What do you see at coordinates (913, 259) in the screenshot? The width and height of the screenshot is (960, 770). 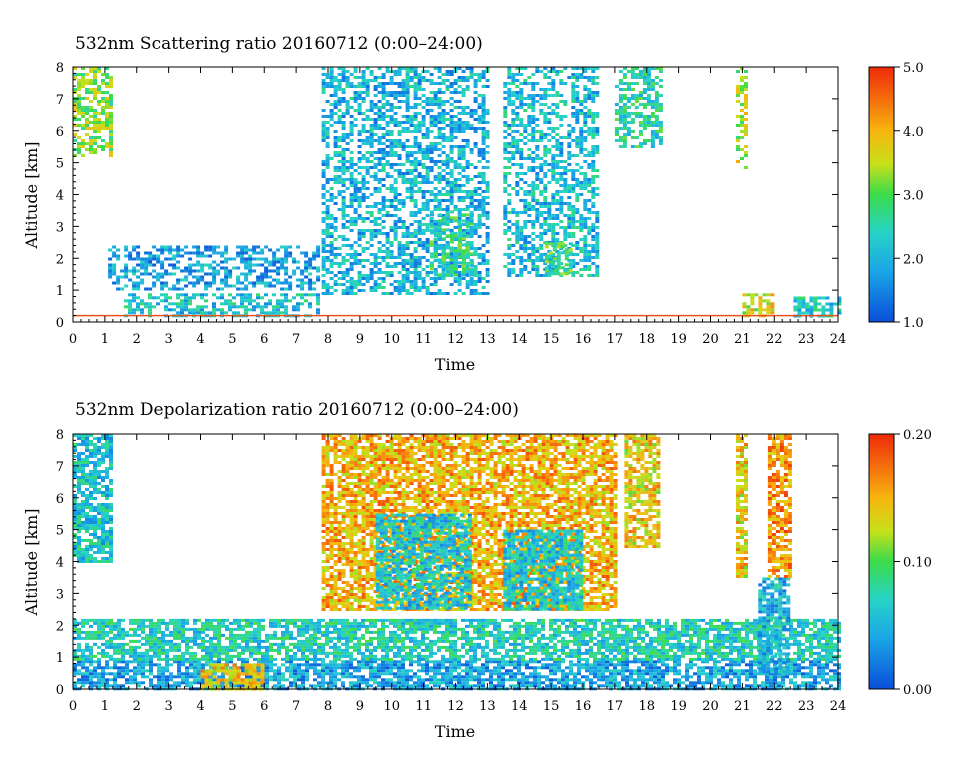 I see `colorbar-tick-label: 2.0` at bounding box center [913, 259].